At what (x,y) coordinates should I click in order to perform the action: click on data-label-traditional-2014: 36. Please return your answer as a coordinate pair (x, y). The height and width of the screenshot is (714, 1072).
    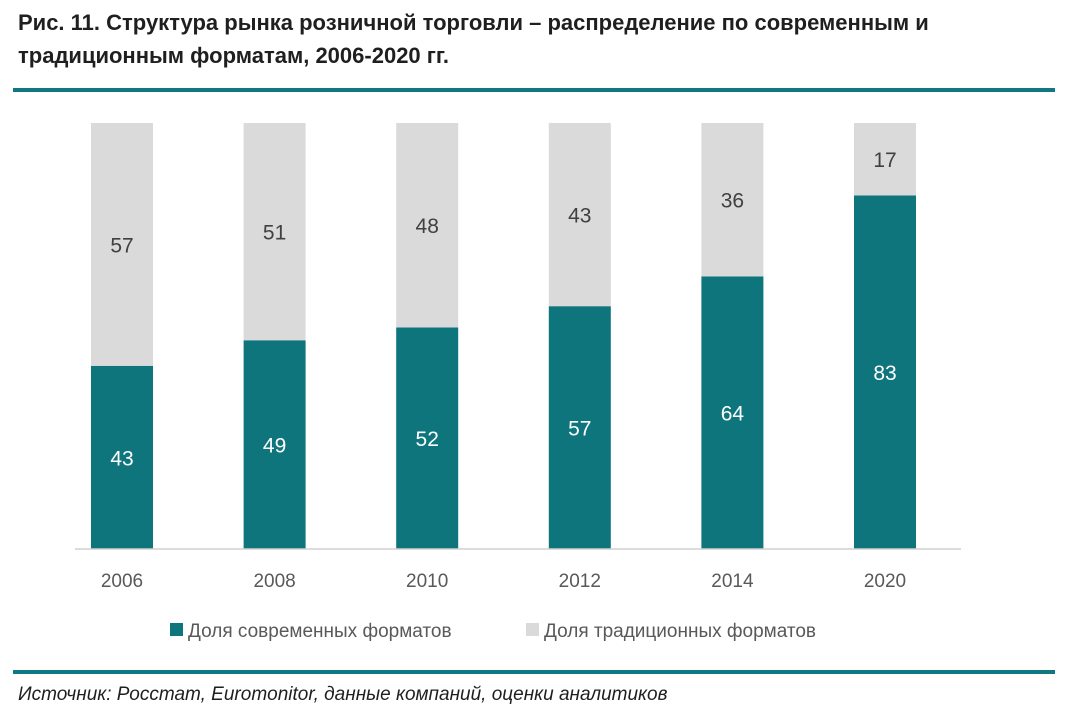
    Looking at the image, I should click on (732, 201).